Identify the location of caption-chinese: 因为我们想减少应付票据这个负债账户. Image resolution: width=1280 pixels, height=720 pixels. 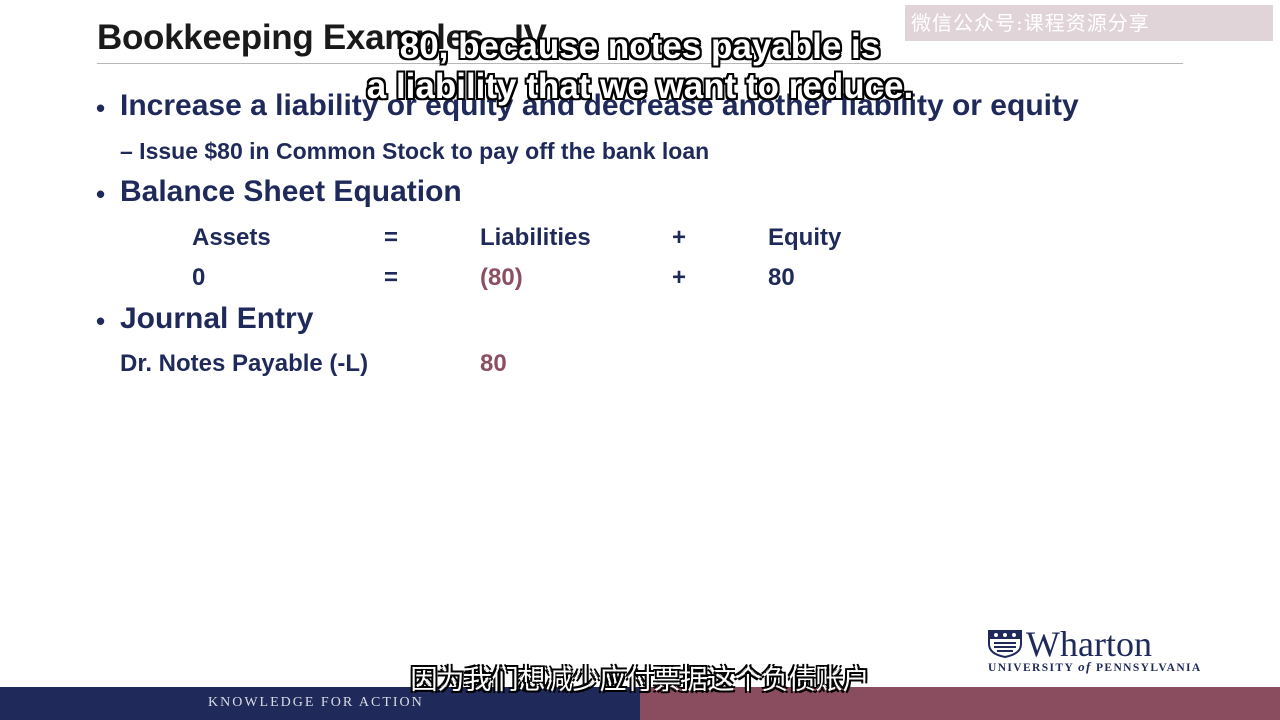
(640, 680).